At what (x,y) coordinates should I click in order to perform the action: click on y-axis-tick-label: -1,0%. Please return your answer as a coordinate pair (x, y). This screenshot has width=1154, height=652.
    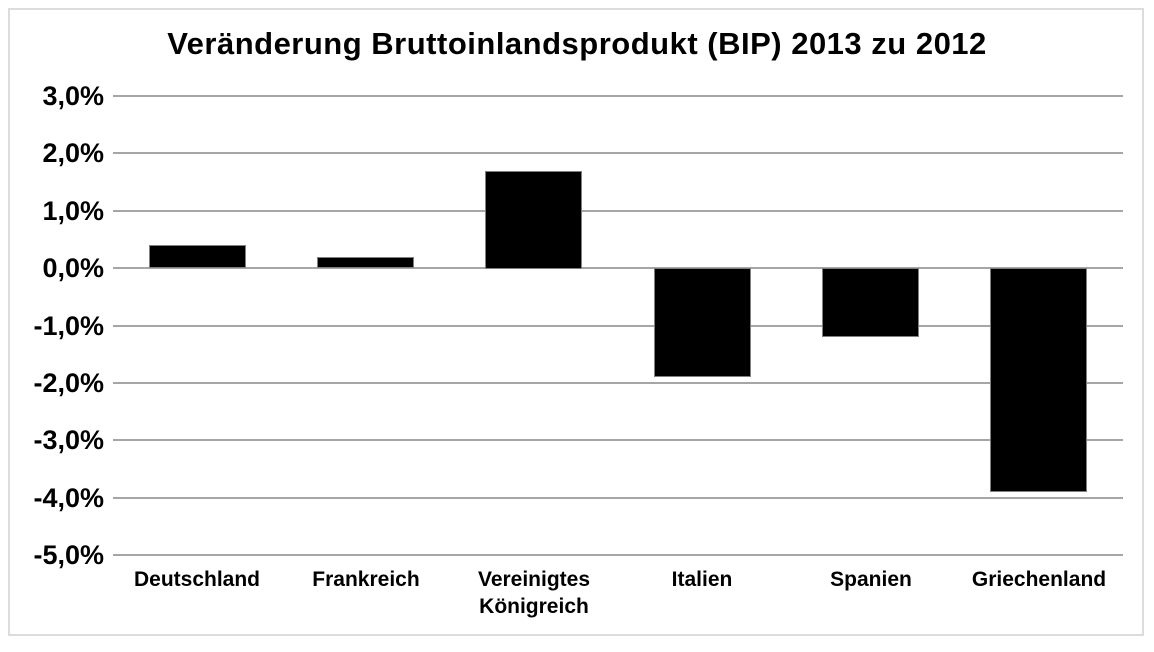
    Looking at the image, I should click on (68, 325).